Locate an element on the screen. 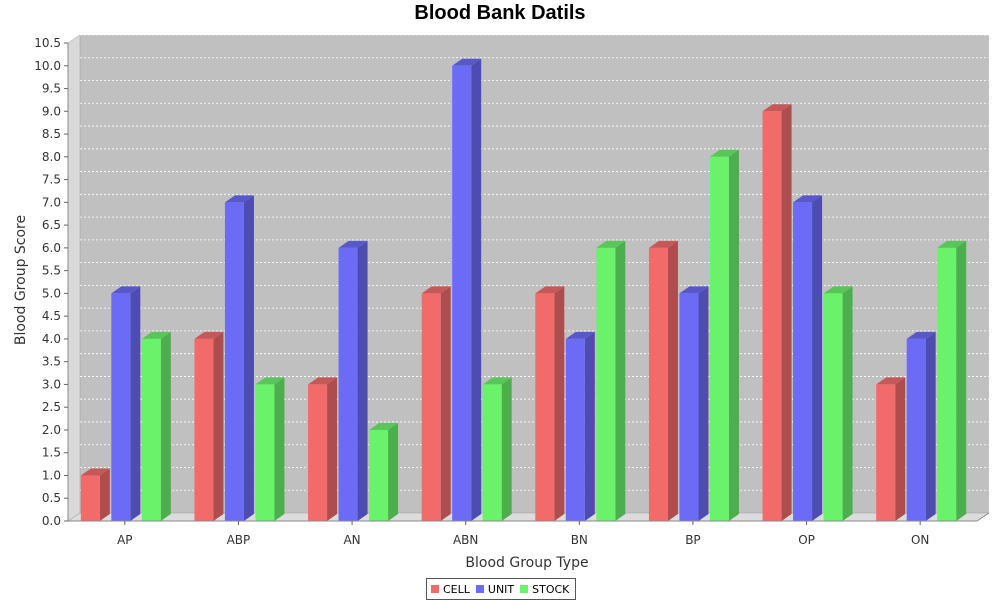 The image size is (1000, 600). y-tick-label: 2.5 is located at coordinates (51, 407).